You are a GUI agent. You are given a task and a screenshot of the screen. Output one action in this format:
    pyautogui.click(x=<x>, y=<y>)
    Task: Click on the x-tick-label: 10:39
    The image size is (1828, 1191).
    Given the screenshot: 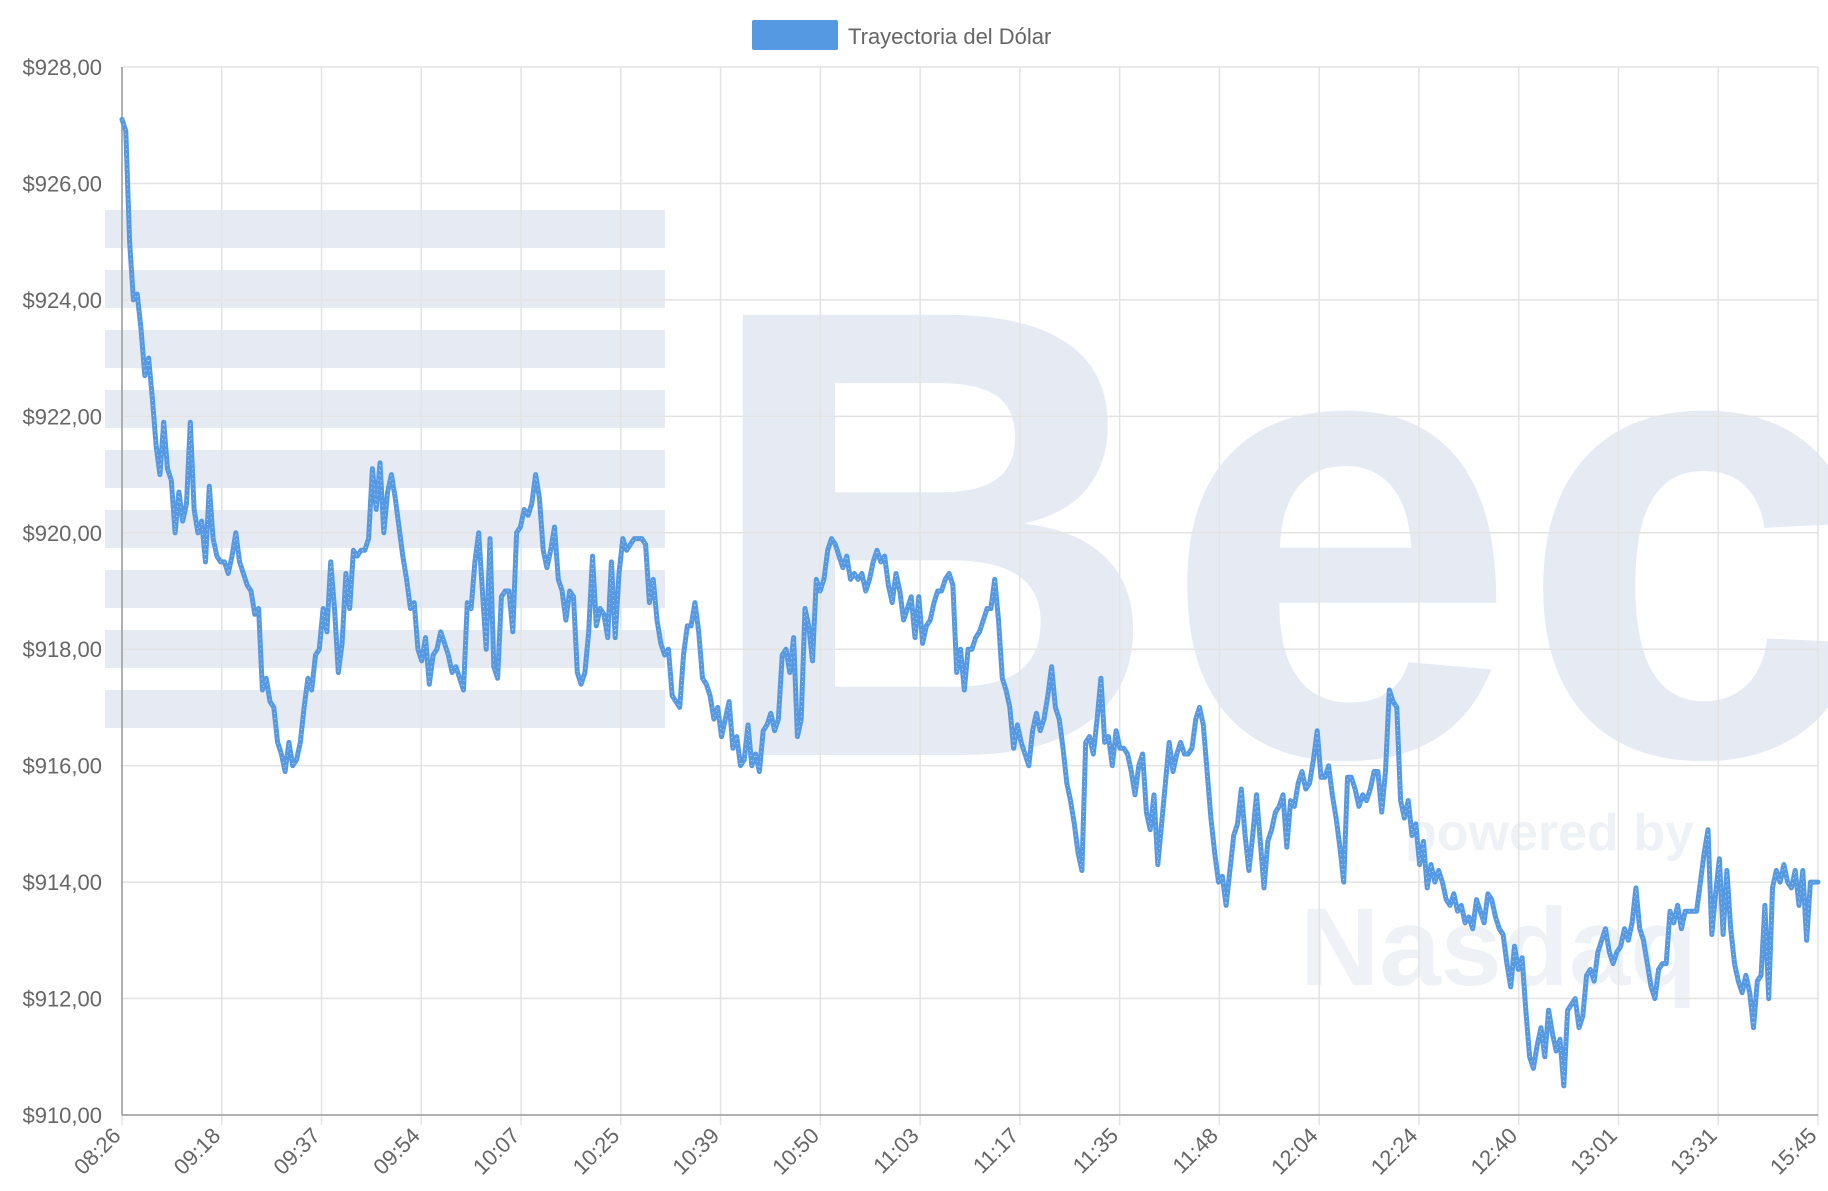 What is the action you would take?
    pyautogui.click(x=696, y=1151)
    